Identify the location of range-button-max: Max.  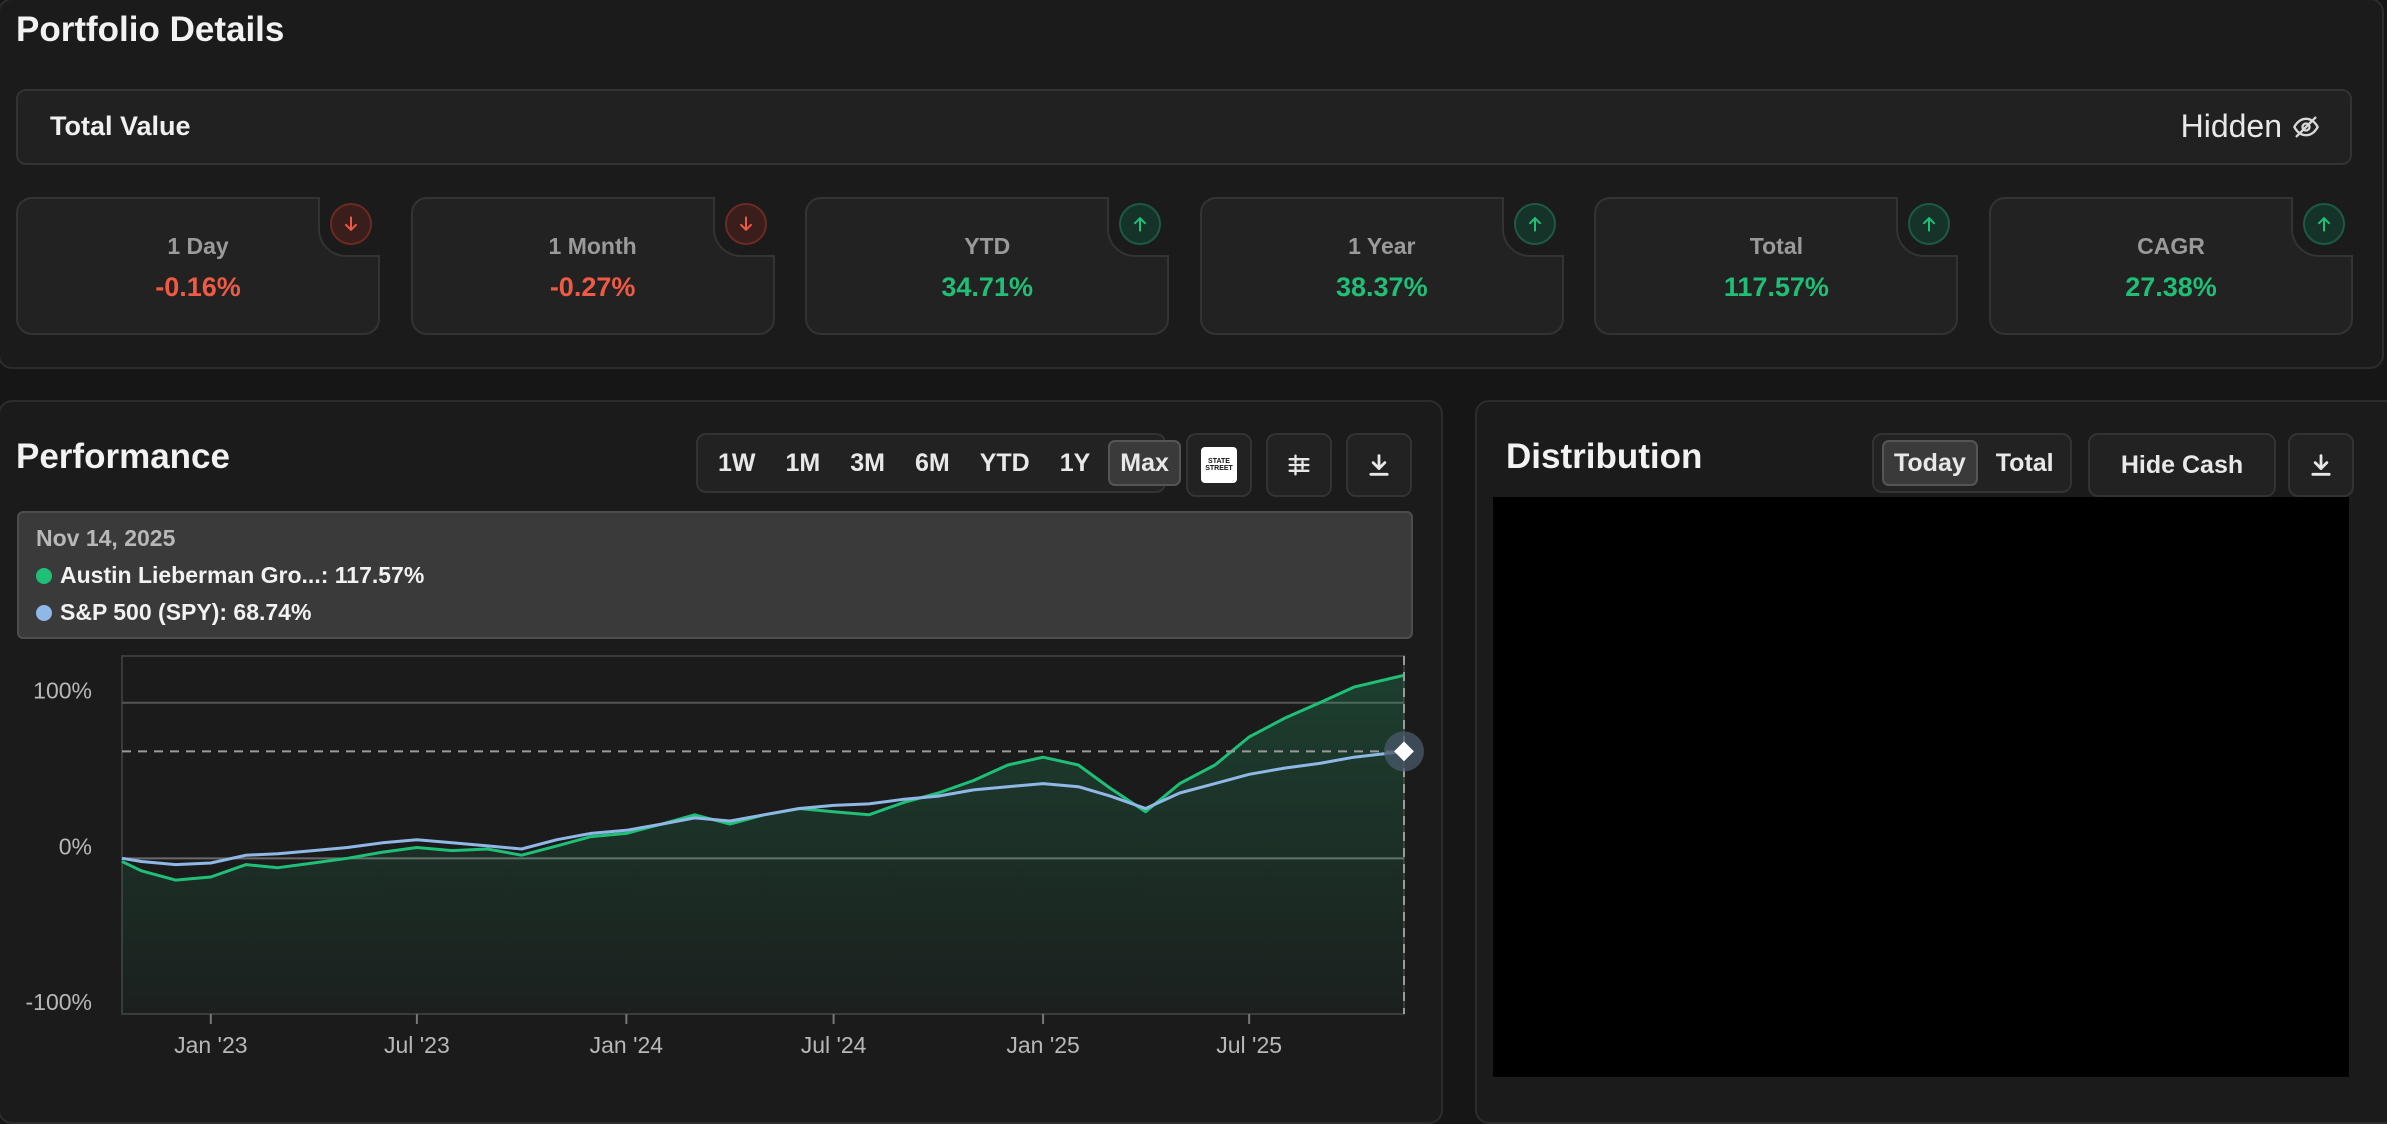
(1144, 463).